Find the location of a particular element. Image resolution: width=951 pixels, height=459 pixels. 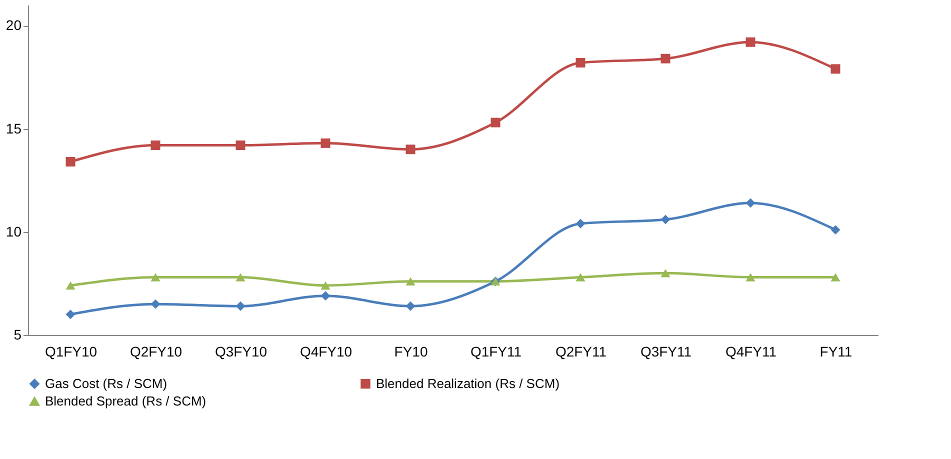

x-tick-label: FY10 is located at coordinates (411, 352).